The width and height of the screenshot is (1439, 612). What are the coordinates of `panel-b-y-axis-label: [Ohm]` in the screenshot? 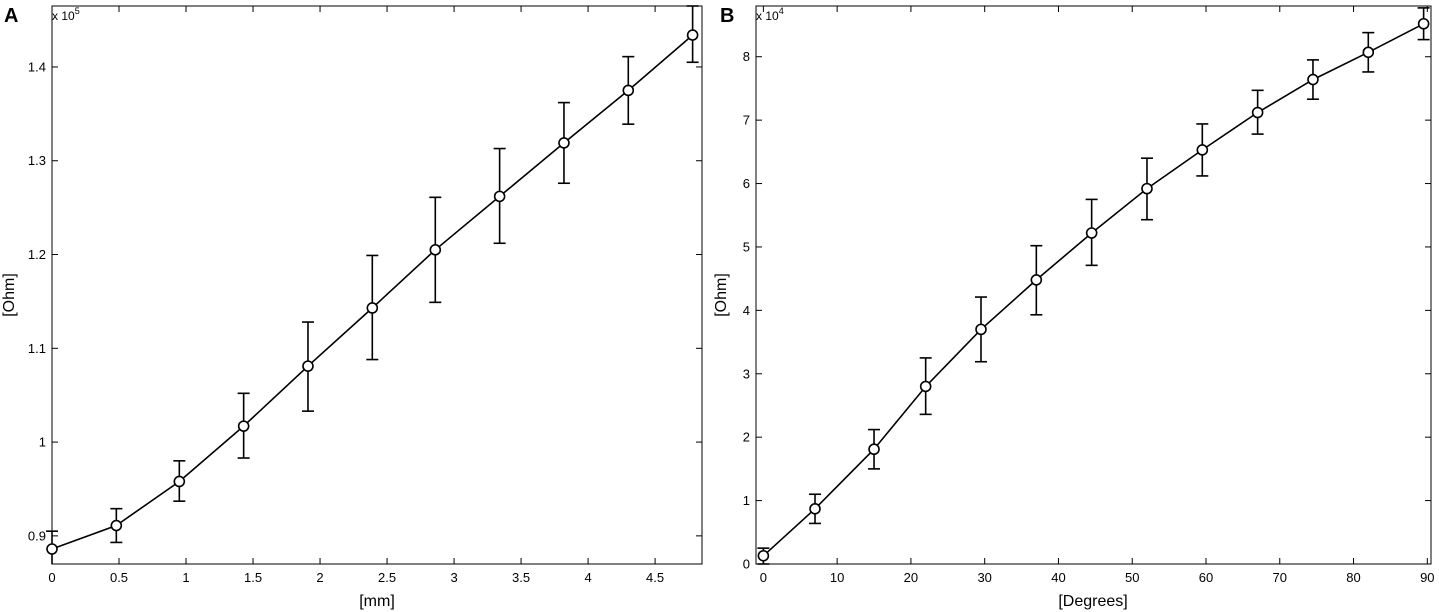 It's located at (721, 295).